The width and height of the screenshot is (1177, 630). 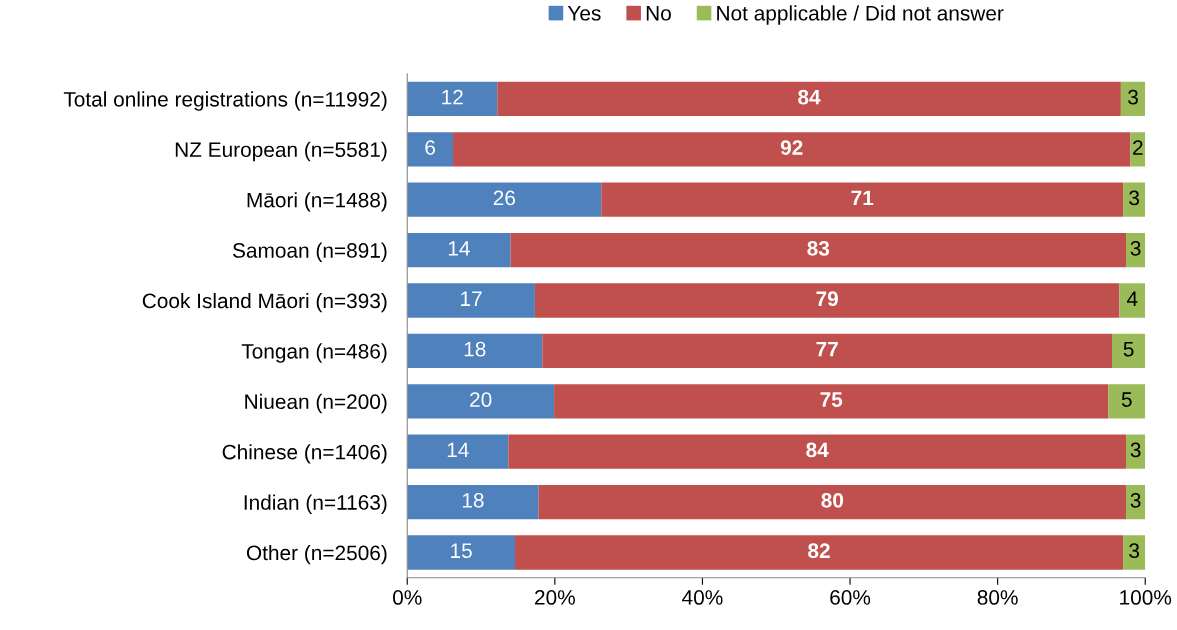 What do you see at coordinates (309, 252) in the screenshot?
I see `y-tick-label: Samoan (n=891)` at bounding box center [309, 252].